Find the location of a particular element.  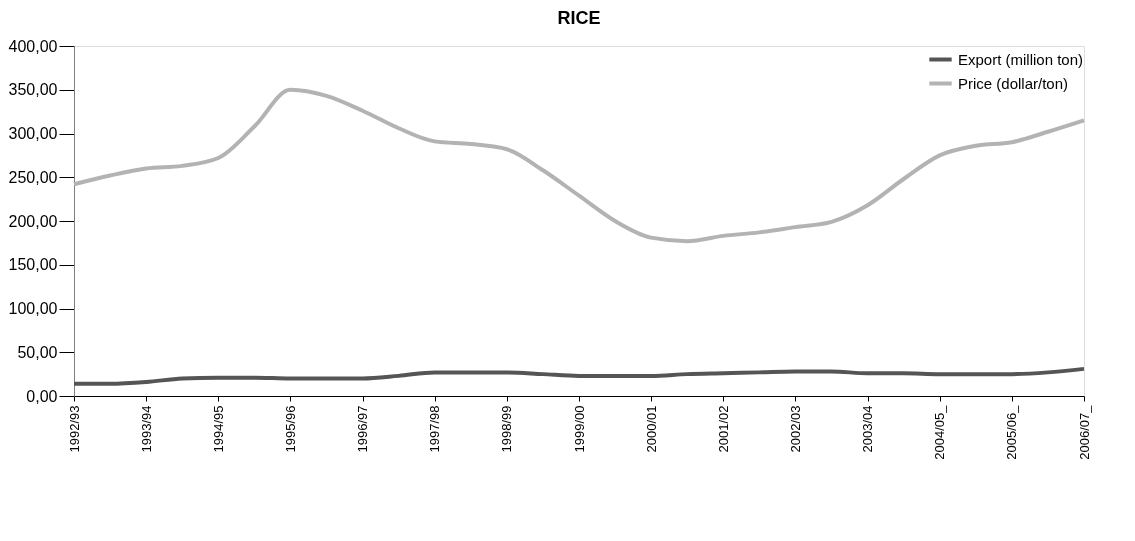

line-series is located at coordinates (579, 376).